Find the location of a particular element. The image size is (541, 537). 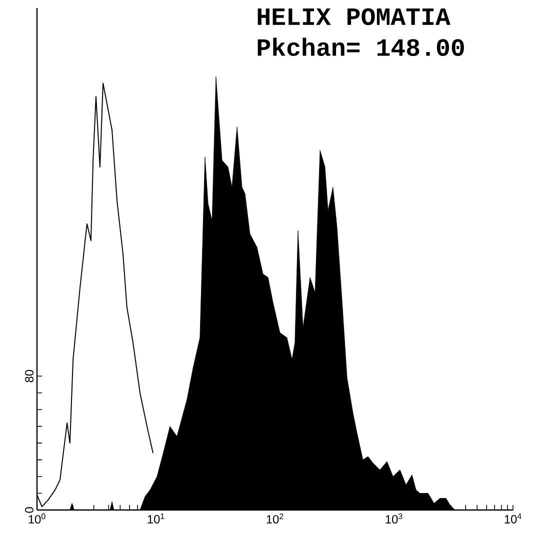

chart-title: HELIX POMATIA is located at coordinates (354, 17).